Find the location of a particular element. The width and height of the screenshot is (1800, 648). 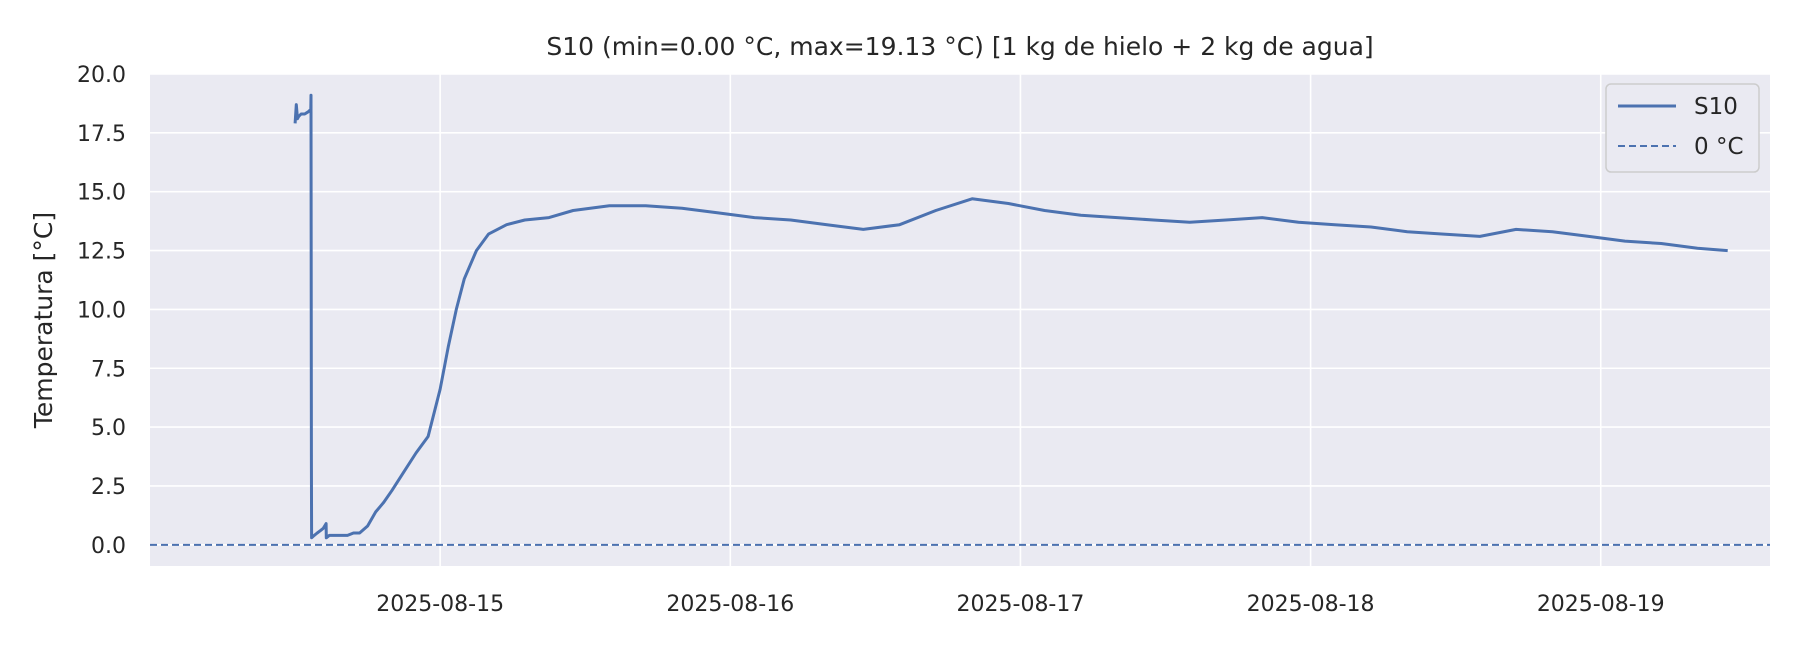

legend-label-s10: S10 is located at coordinates (1716, 107).